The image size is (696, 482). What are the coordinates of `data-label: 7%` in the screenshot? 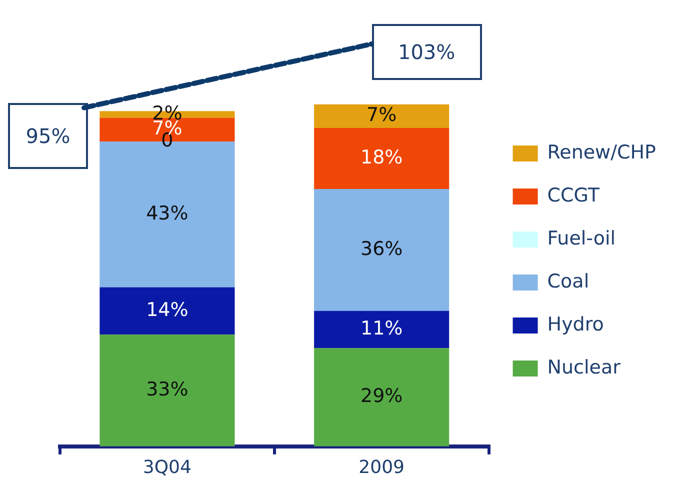 It's located at (381, 115).